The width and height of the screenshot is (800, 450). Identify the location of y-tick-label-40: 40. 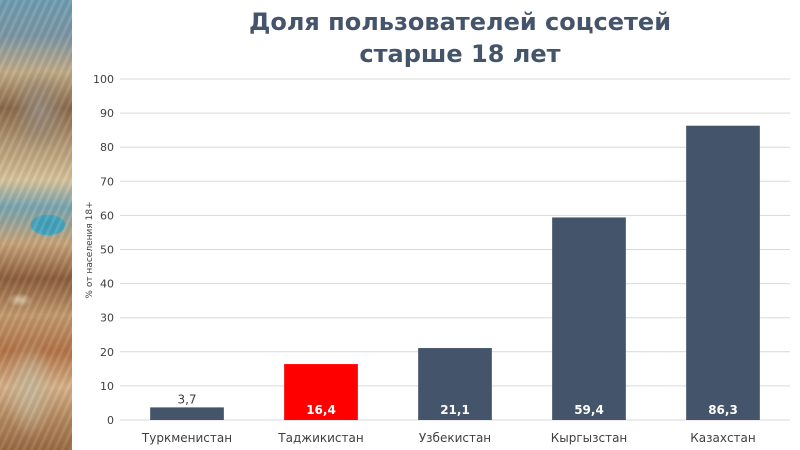
(107, 284).